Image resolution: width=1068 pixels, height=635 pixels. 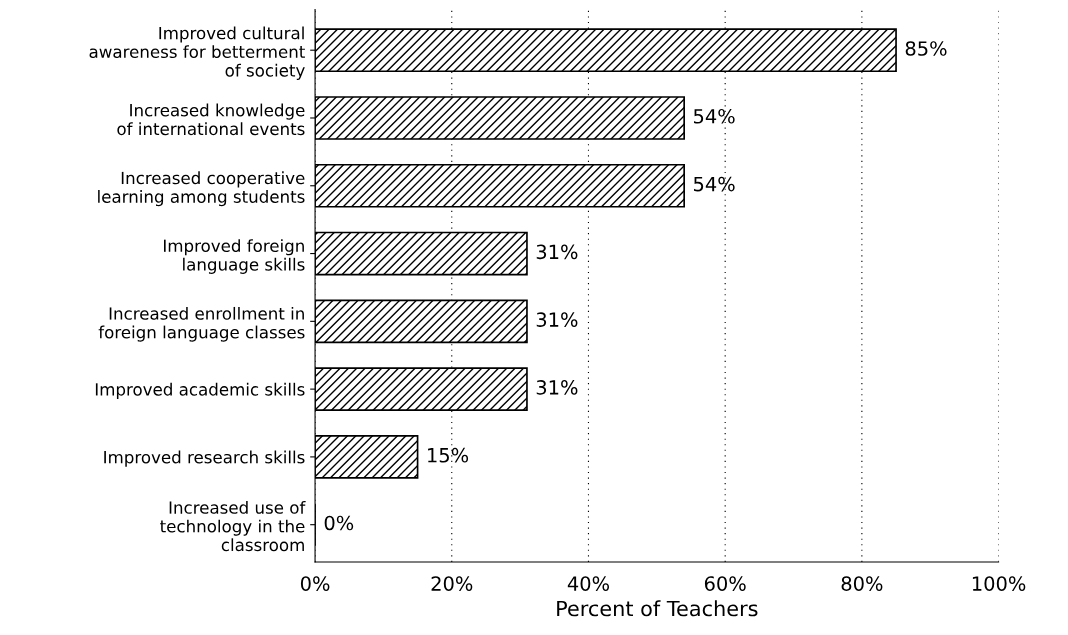 What do you see at coordinates (725, 583) in the screenshot?
I see `x-tick-label: 60%` at bounding box center [725, 583].